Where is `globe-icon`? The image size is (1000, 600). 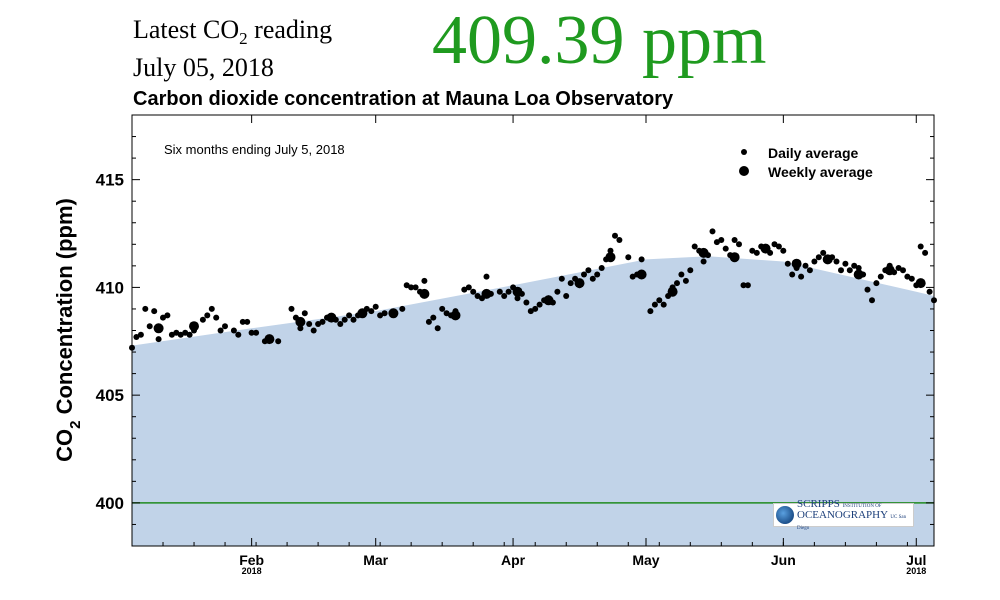
globe-icon is located at coordinates (785, 515).